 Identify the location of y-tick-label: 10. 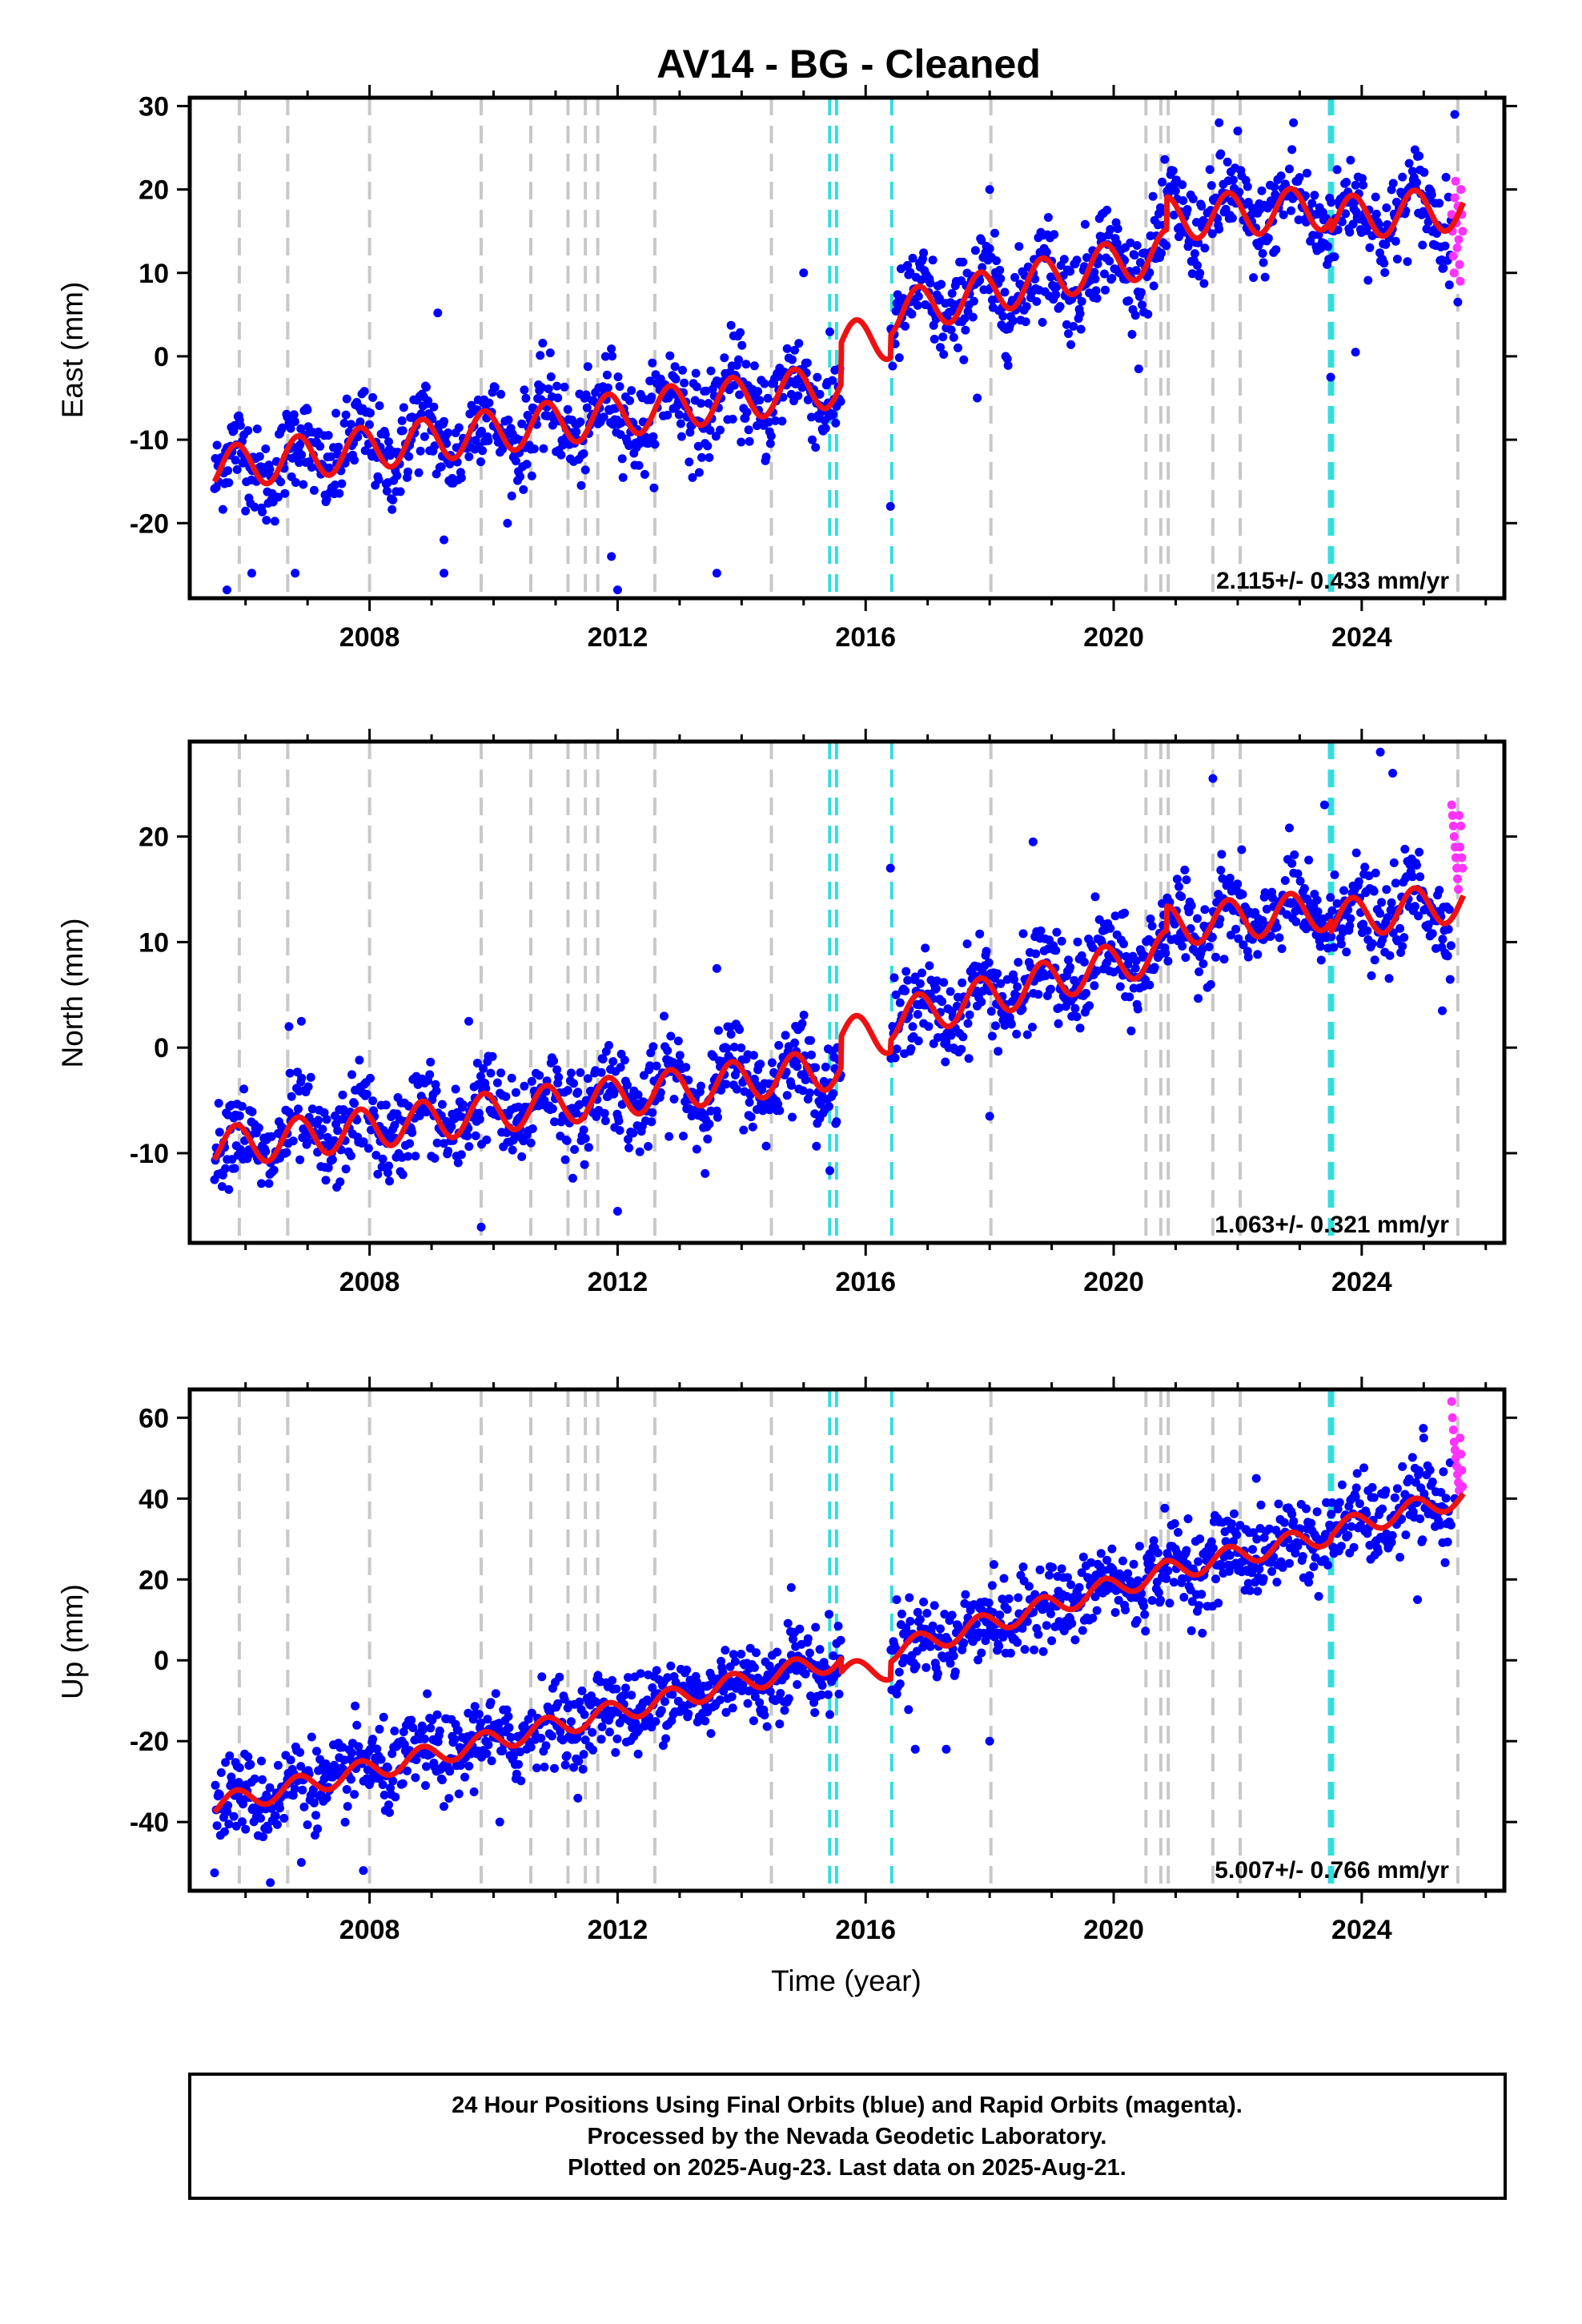
(154, 274).